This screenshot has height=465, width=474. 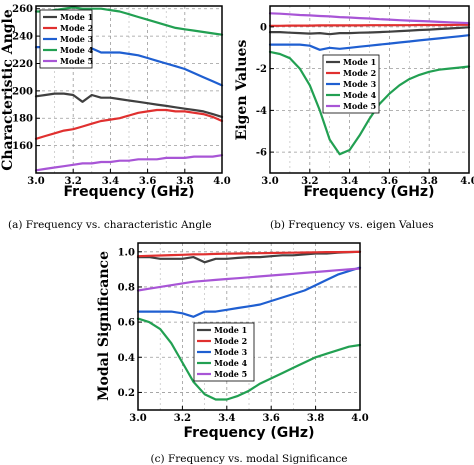 What do you see at coordinates (22, 37) in the screenshot?
I see `y-tick-label: 240` at bounding box center [22, 37].